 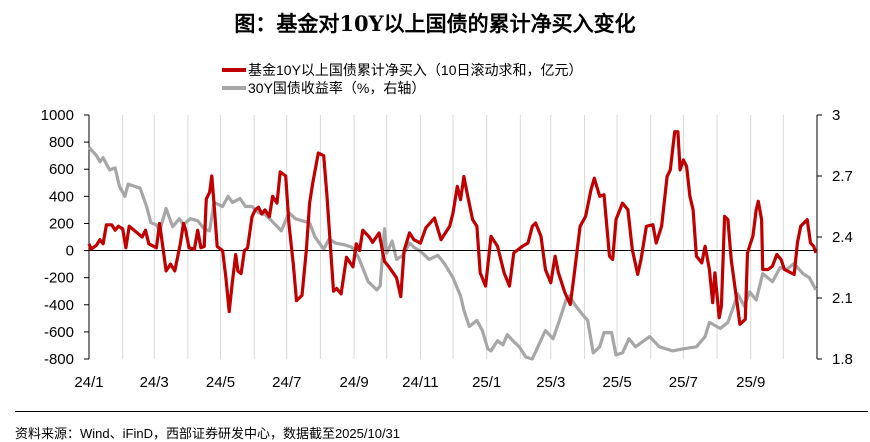 I want to click on legend-item-net-buy: 基金10Y以上国债累计净买入（10日滚动求和，亿元）, so click(x=402, y=70).